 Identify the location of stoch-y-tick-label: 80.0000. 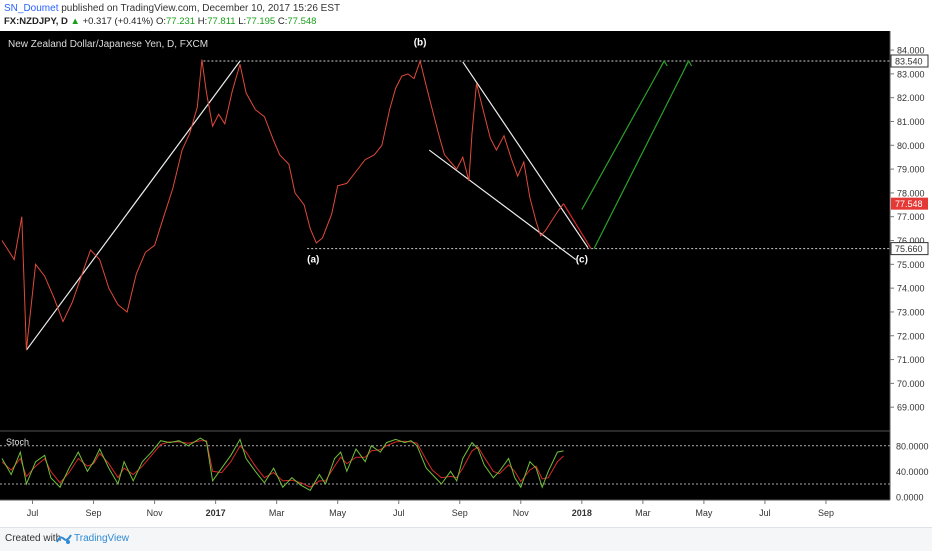
(912, 446).